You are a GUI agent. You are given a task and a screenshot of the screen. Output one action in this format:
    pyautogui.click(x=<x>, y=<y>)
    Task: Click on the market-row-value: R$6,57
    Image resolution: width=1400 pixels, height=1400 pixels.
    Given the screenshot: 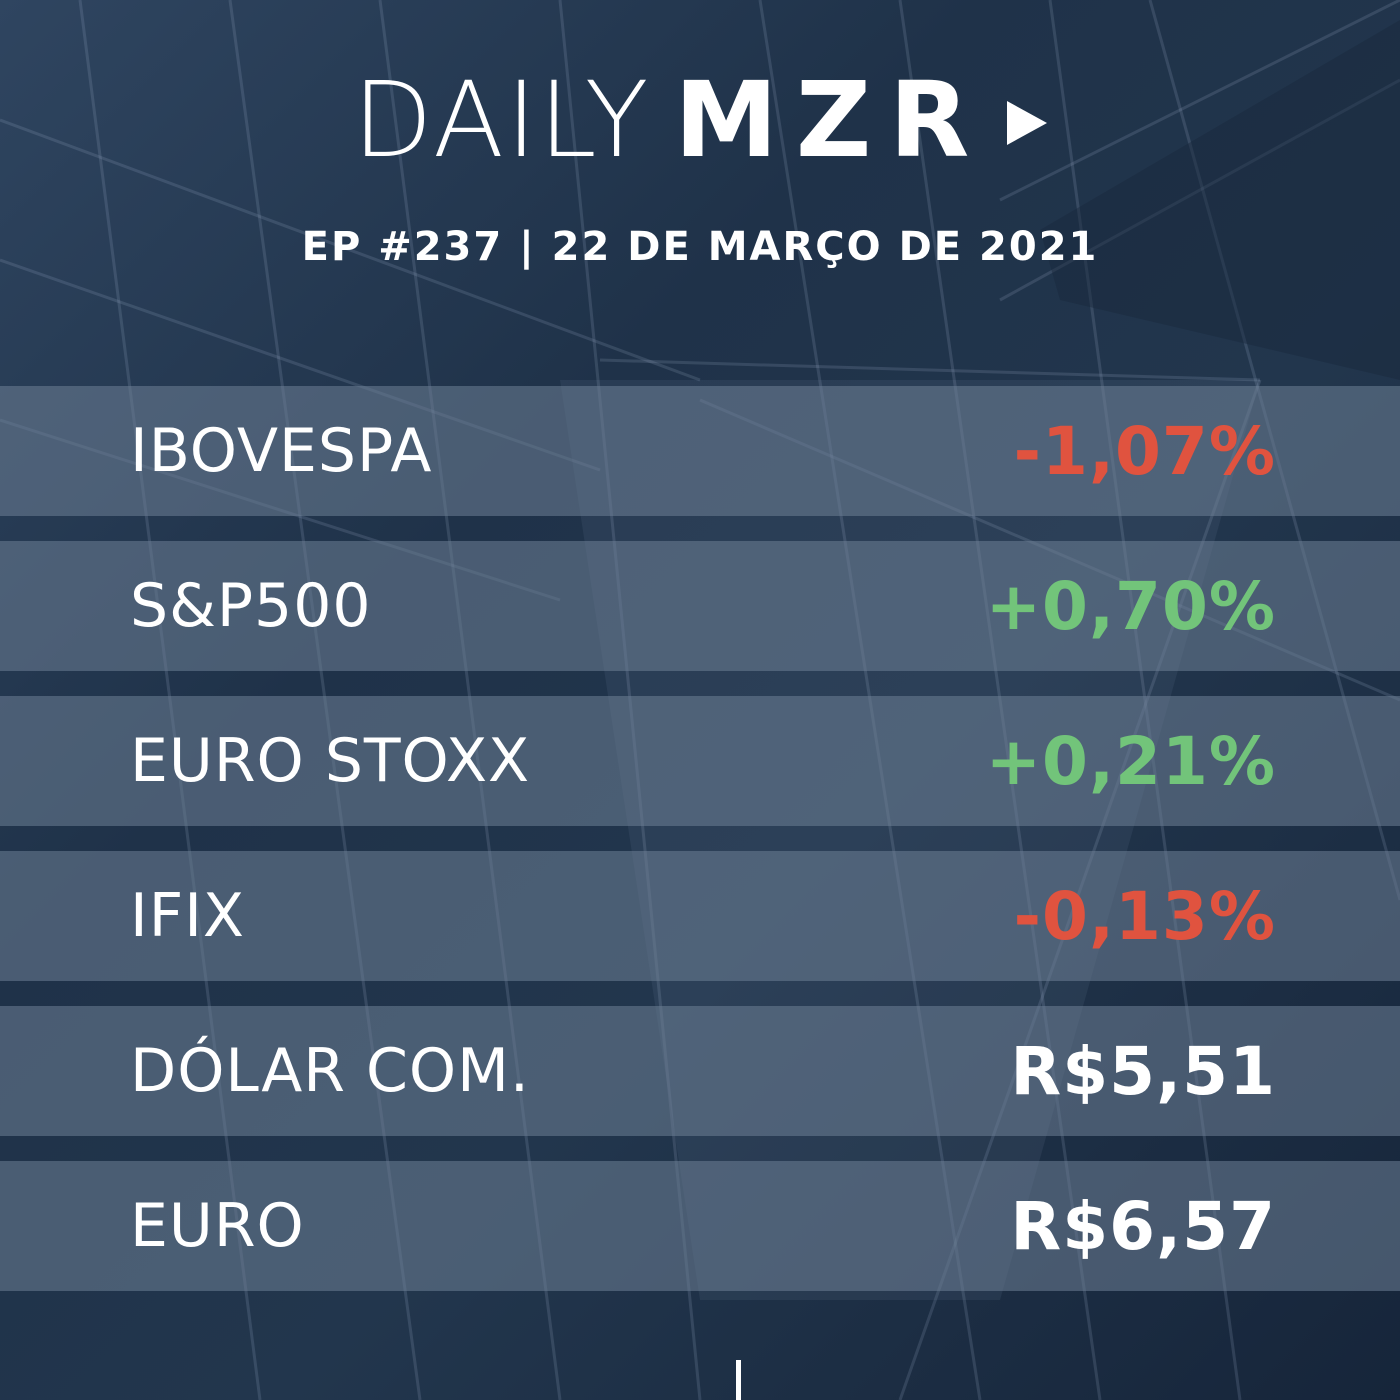 What is the action you would take?
    pyautogui.click(x=1143, y=1226)
    